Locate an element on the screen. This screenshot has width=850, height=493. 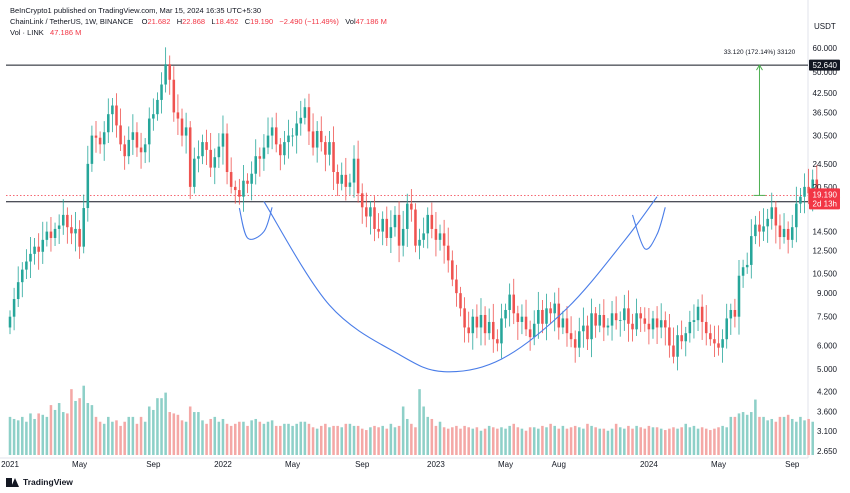
price-badge is located at coordinates (824, 199).